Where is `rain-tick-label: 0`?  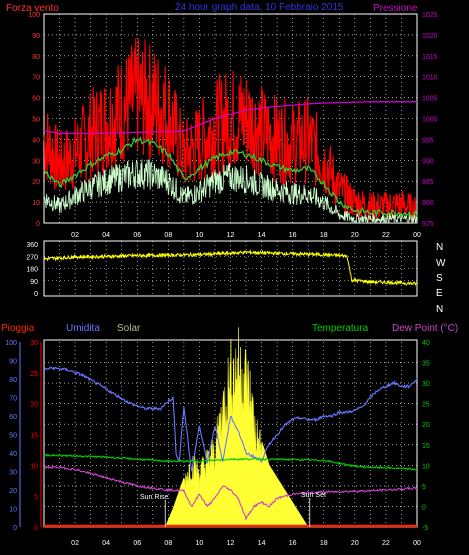 rain-tick-label: 0 is located at coordinates (36, 528).